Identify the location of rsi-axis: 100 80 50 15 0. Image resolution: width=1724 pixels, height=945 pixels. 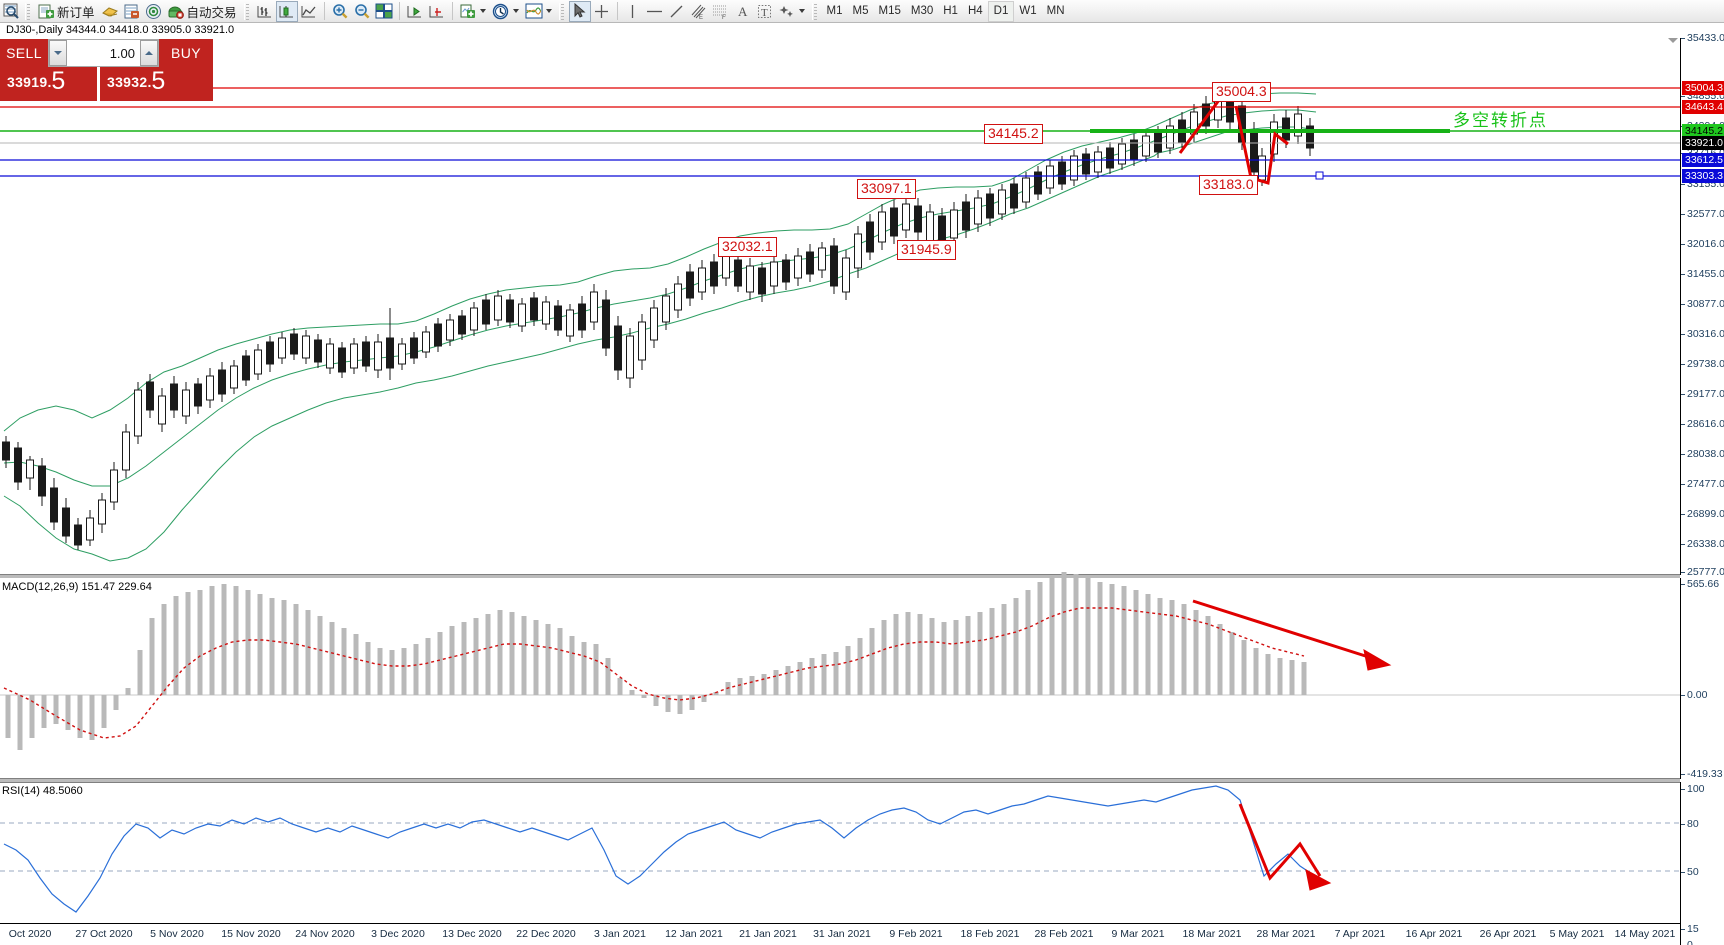
(1702, 863).